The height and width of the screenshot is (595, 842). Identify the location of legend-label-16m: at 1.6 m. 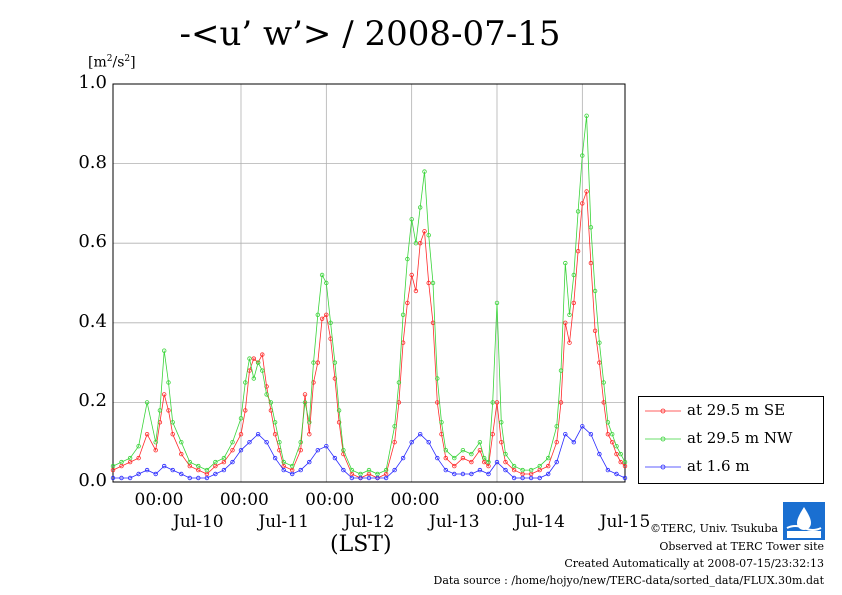
(718, 466).